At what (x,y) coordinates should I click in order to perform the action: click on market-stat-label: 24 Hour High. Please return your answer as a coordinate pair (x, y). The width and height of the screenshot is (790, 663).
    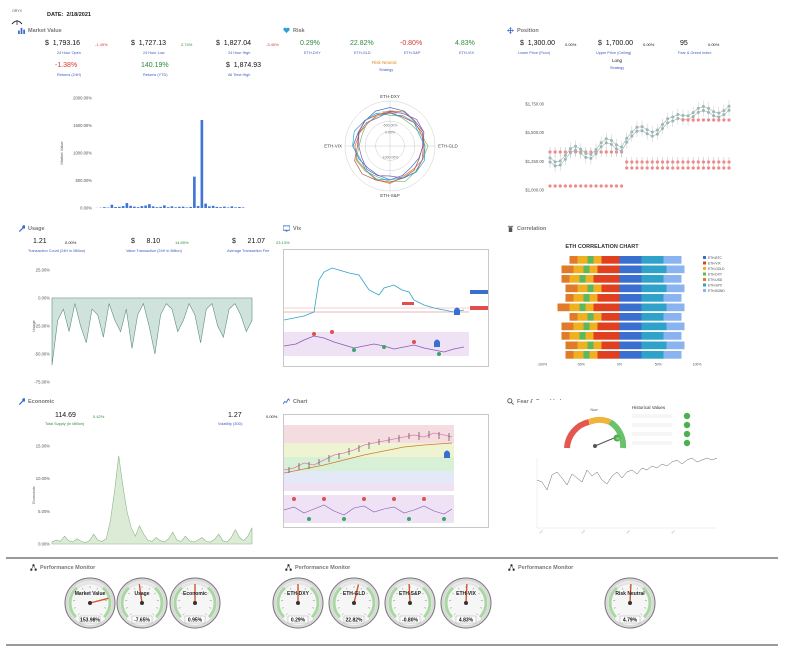
    Looking at the image, I should click on (239, 53).